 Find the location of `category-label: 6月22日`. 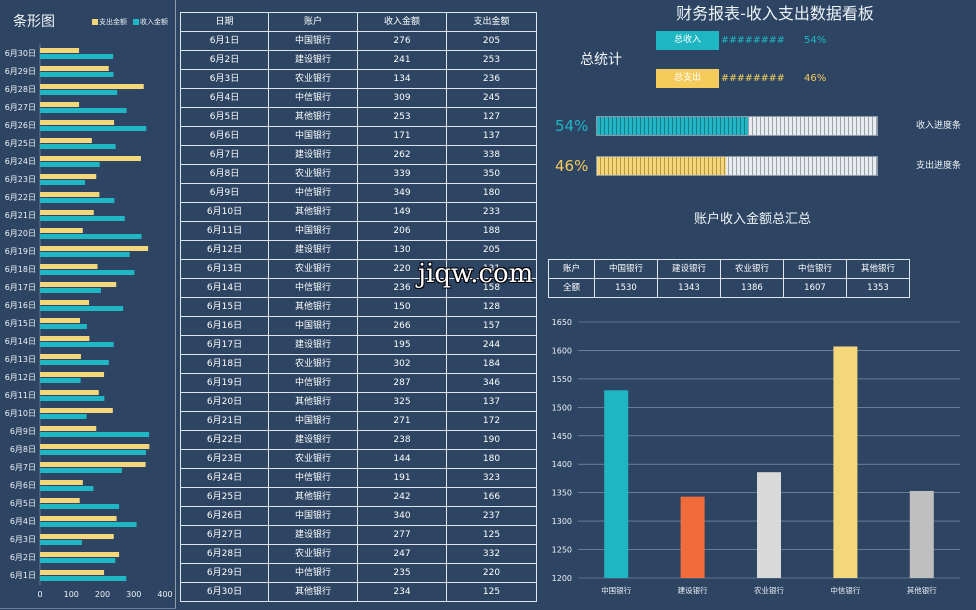

category-label: 6月22日 is located at coordinates (20, 197).